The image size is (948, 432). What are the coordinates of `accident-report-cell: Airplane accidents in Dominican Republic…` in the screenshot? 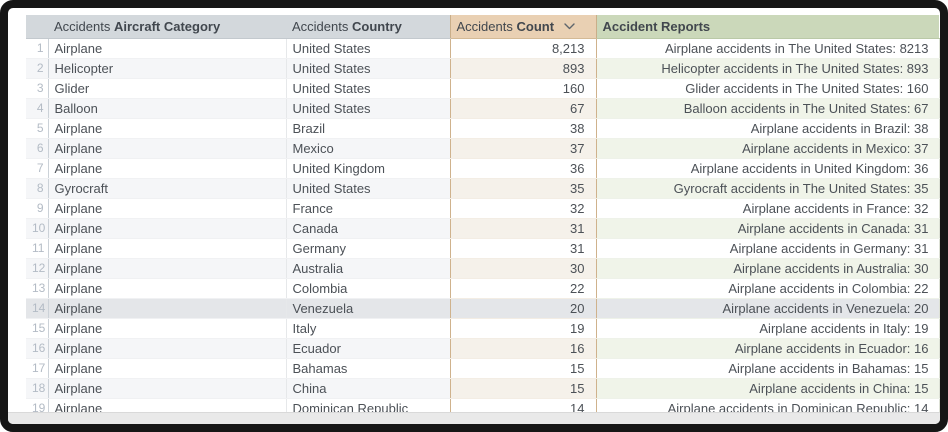 It's located at (768, 405).